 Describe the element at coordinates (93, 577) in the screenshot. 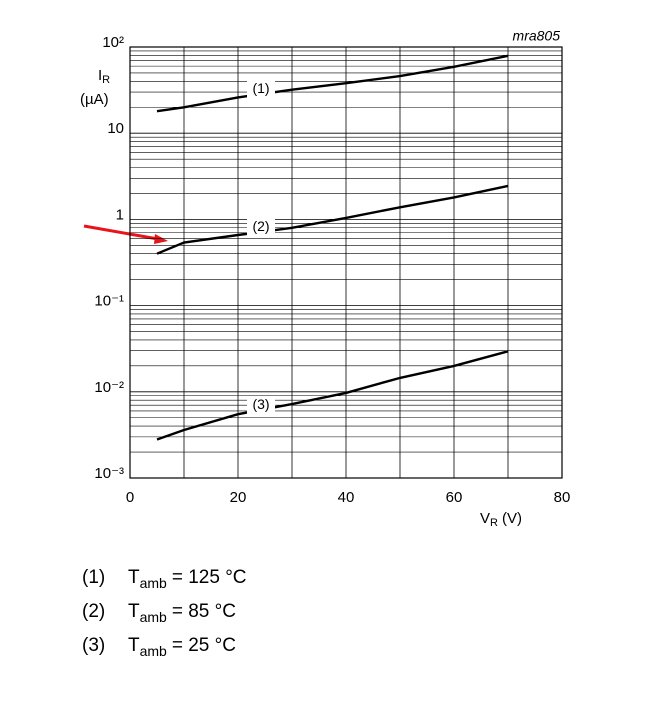

I see `legend-number: (1)` at that location.